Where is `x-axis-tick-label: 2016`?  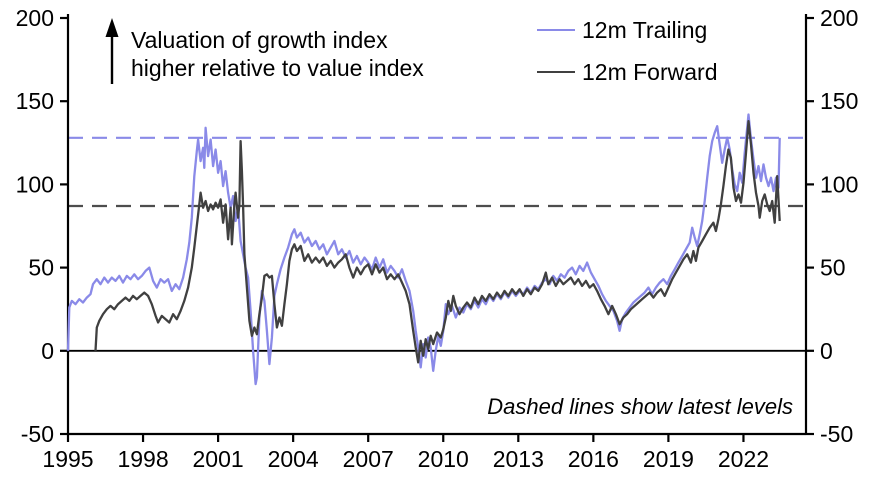 x-axis-tick-label: 2016 is located at coordinates (593, 459).